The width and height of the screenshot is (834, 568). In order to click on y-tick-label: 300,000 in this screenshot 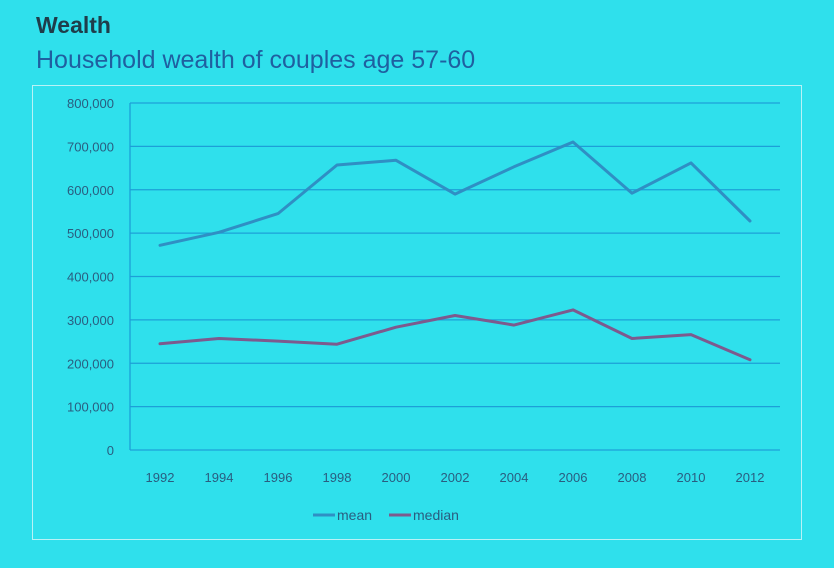, I will do `click(90, 320)`.